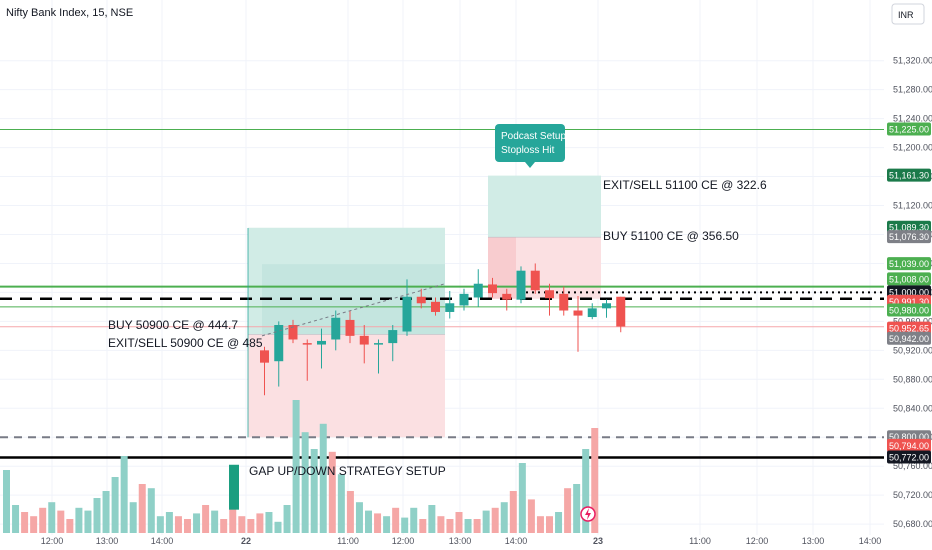 This screenshot has height=550, width=932. Describe the element at coordinates (912, 321) in the screenshot. I see `price-tick-label: 50,960.00` at that location.